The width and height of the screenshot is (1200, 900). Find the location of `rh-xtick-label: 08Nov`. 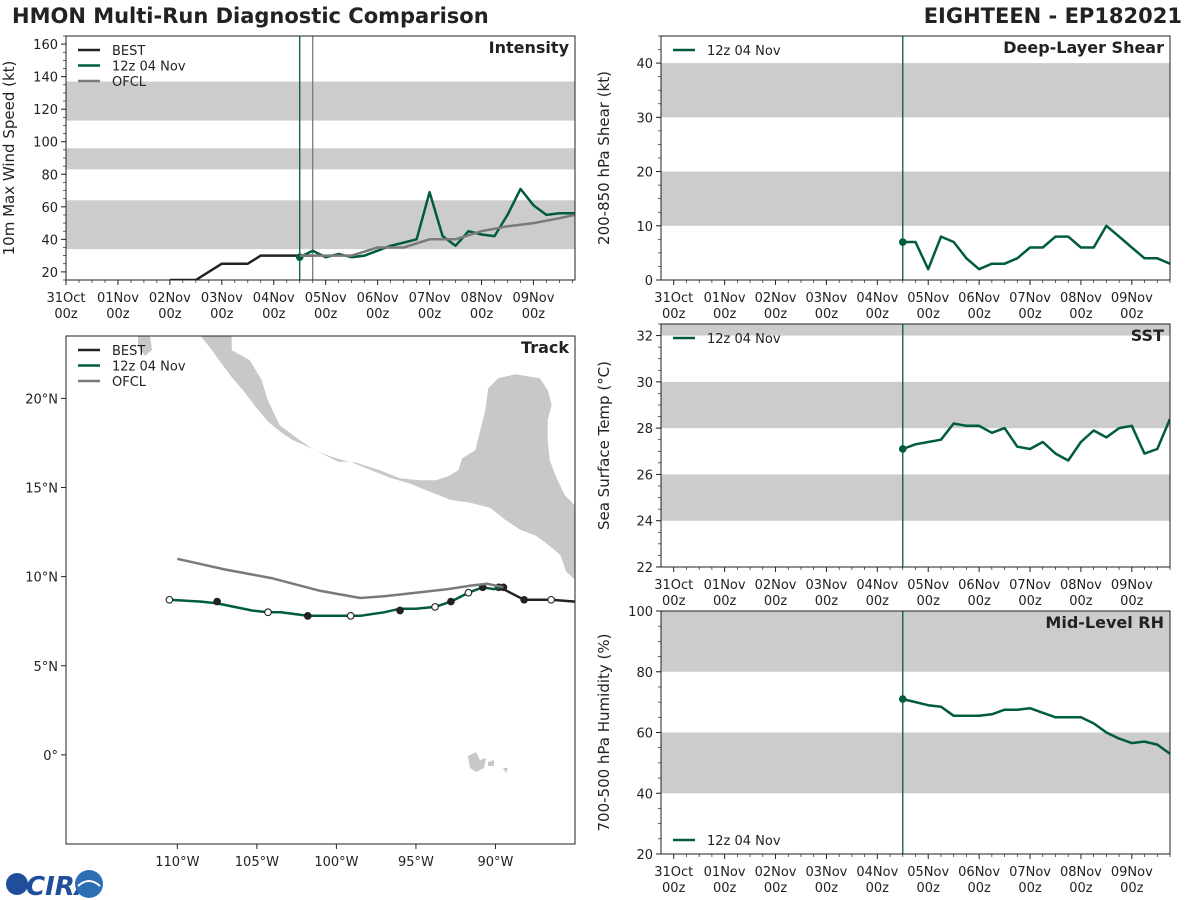

rh-xtick-label: 08Nov is located at coordinates (1081, 872).